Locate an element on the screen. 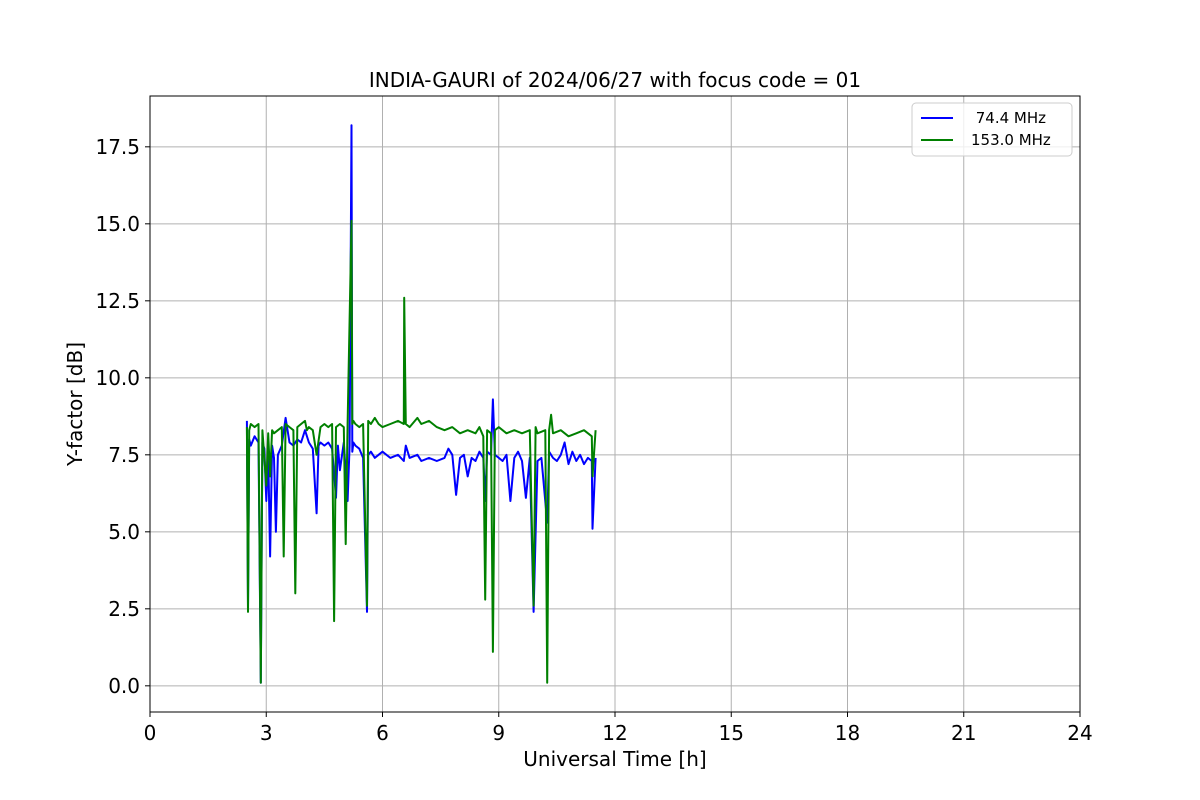 The width and height of the screenshot is (1200, 800). y-tick-label: 10.0 is located at coordinates (117, 378).